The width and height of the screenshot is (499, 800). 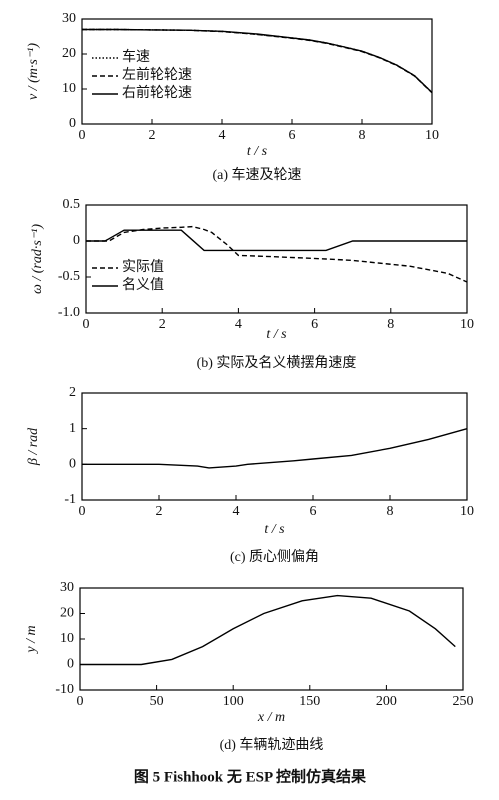 What do you see at coordinates (157, 74) in the screenshot?
I see `legend-label: 左前轮轮速` at bounding box center [157, 74].